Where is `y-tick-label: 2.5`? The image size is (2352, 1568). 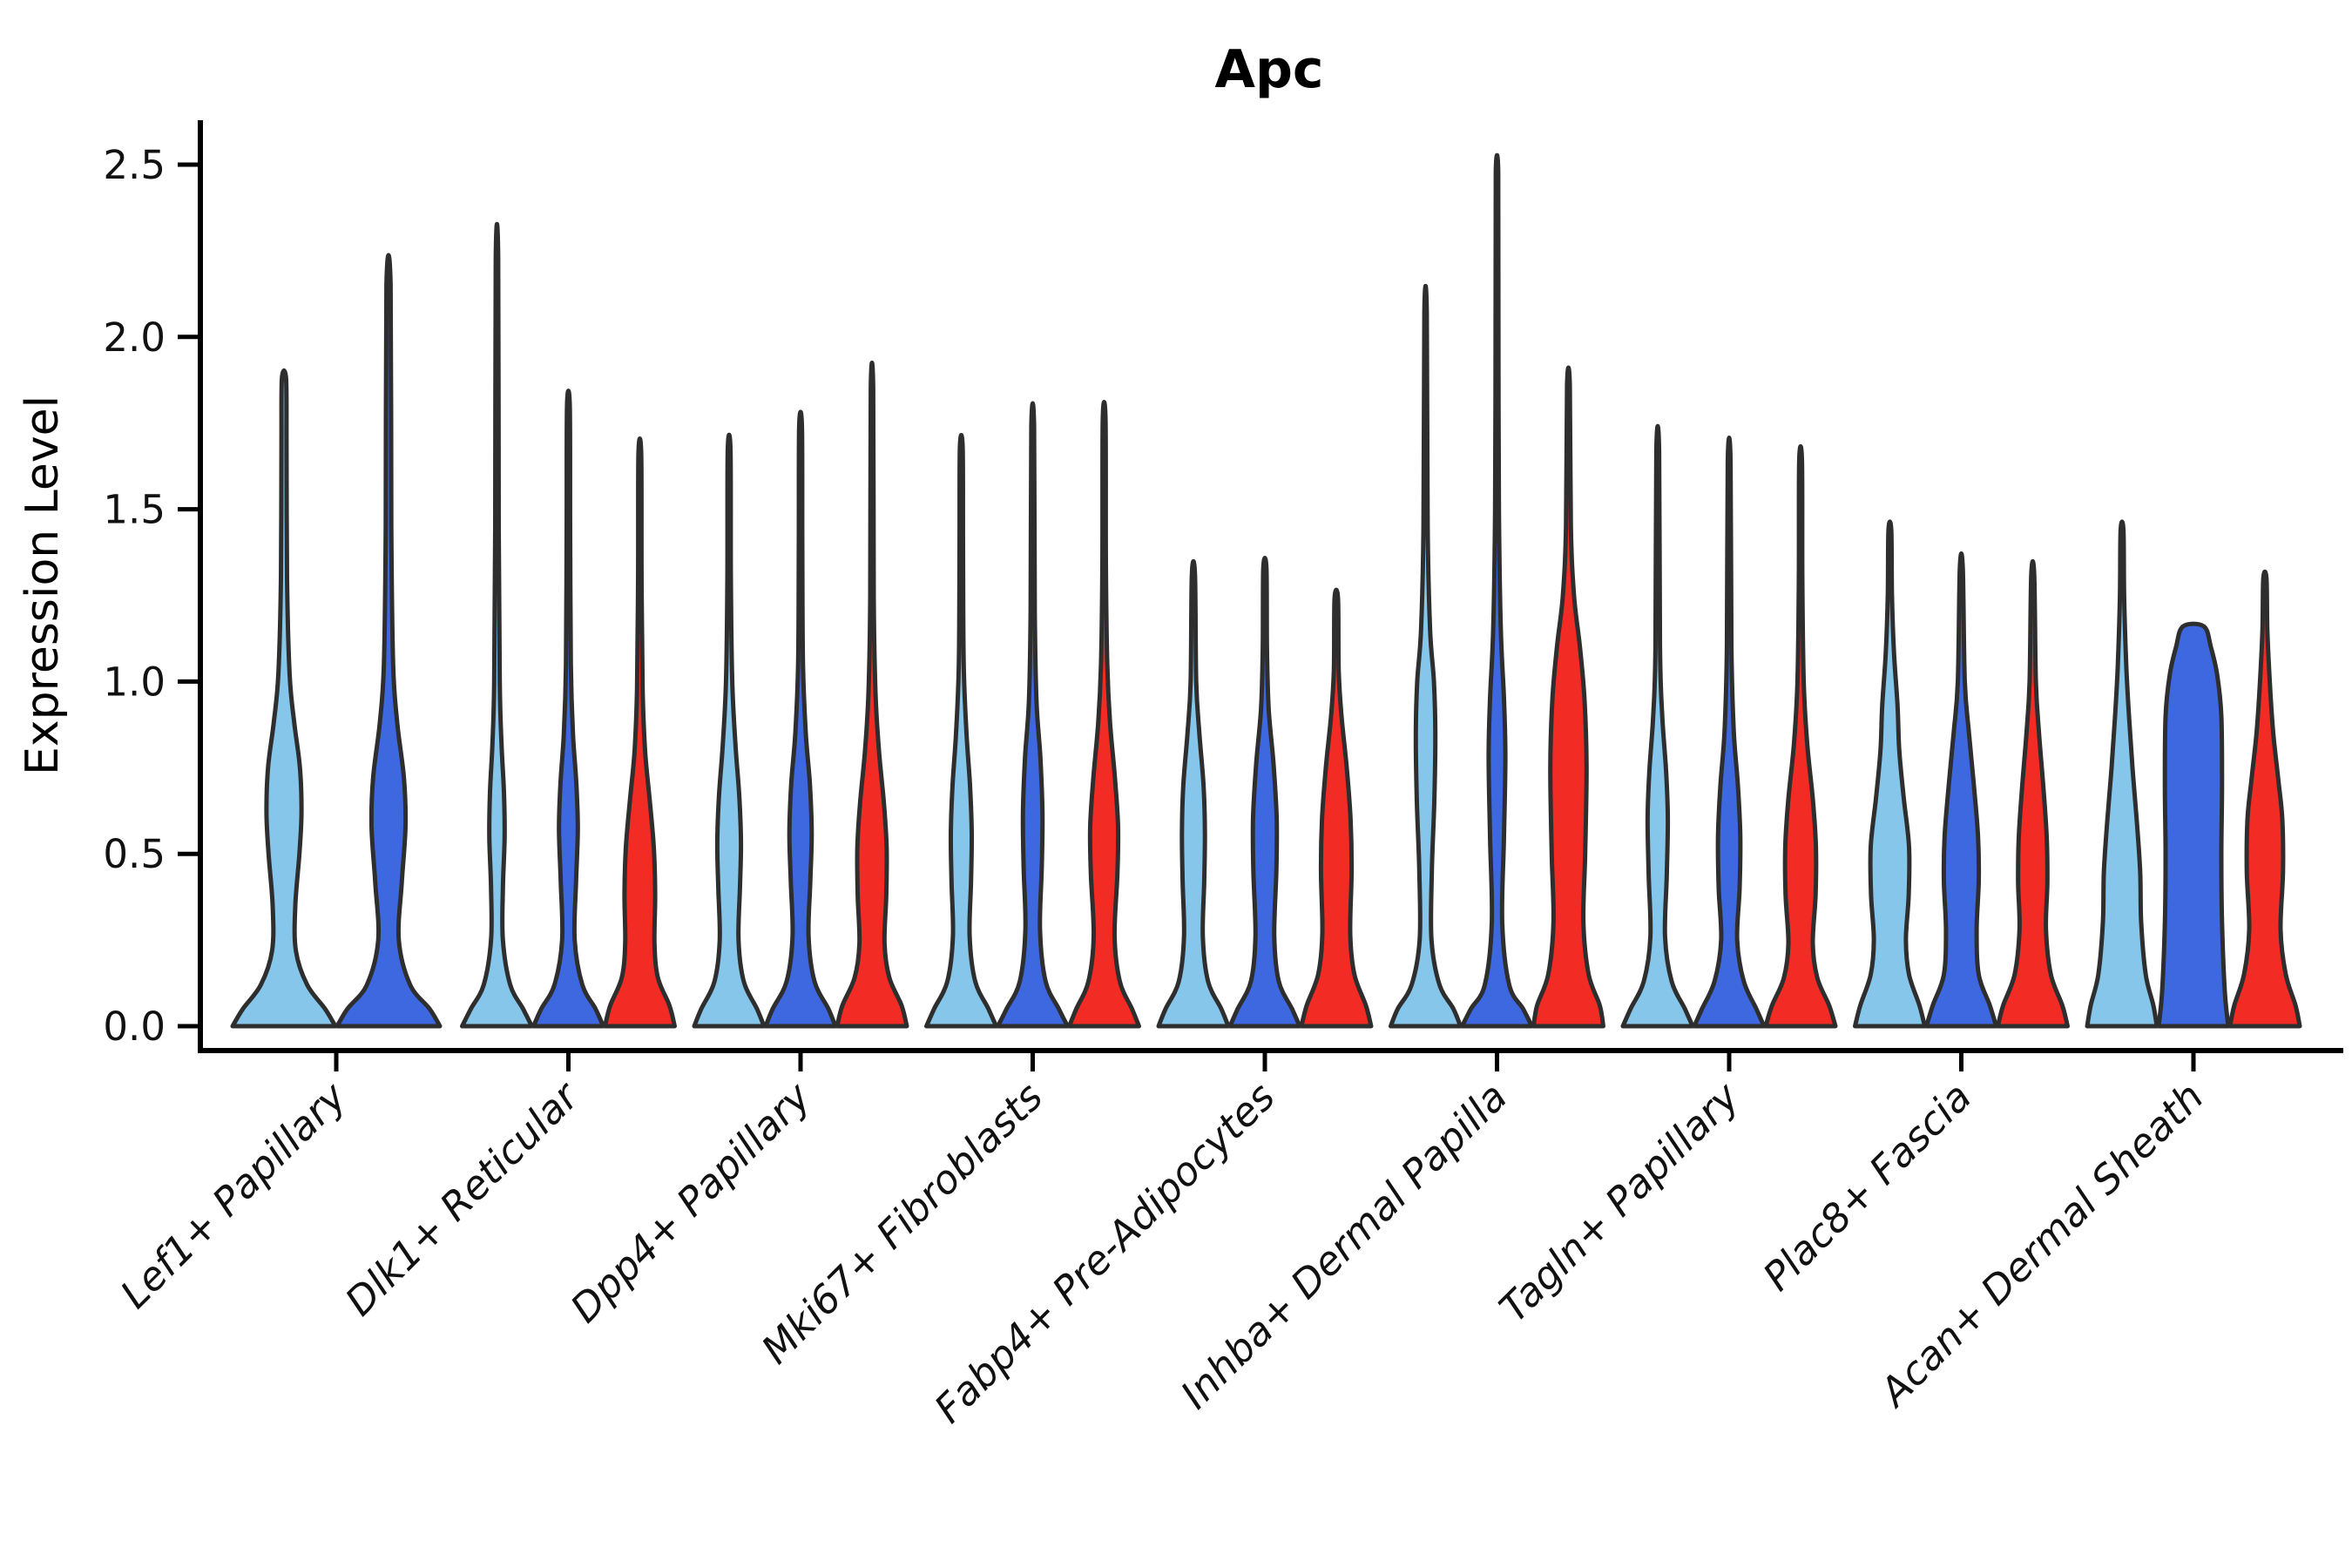 y-tick-label: 2.5 is located at coordinates (134, 165).